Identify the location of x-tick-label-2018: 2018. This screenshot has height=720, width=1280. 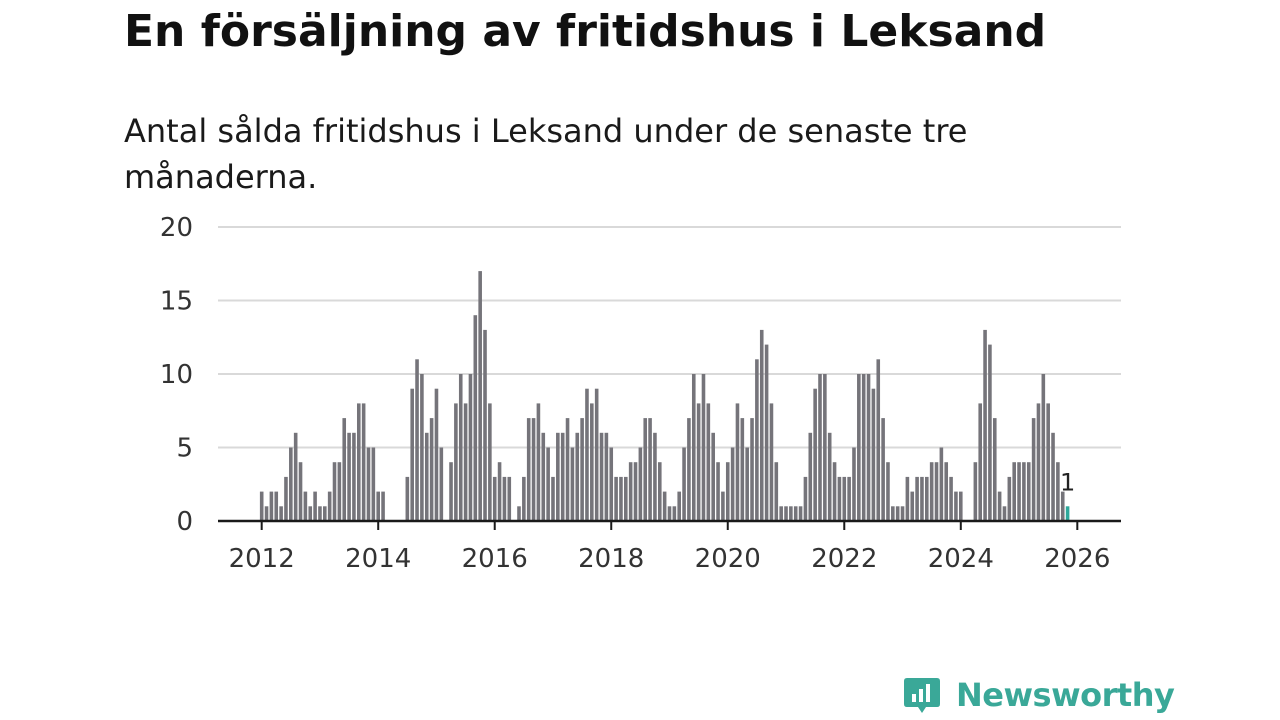
(611, 559).